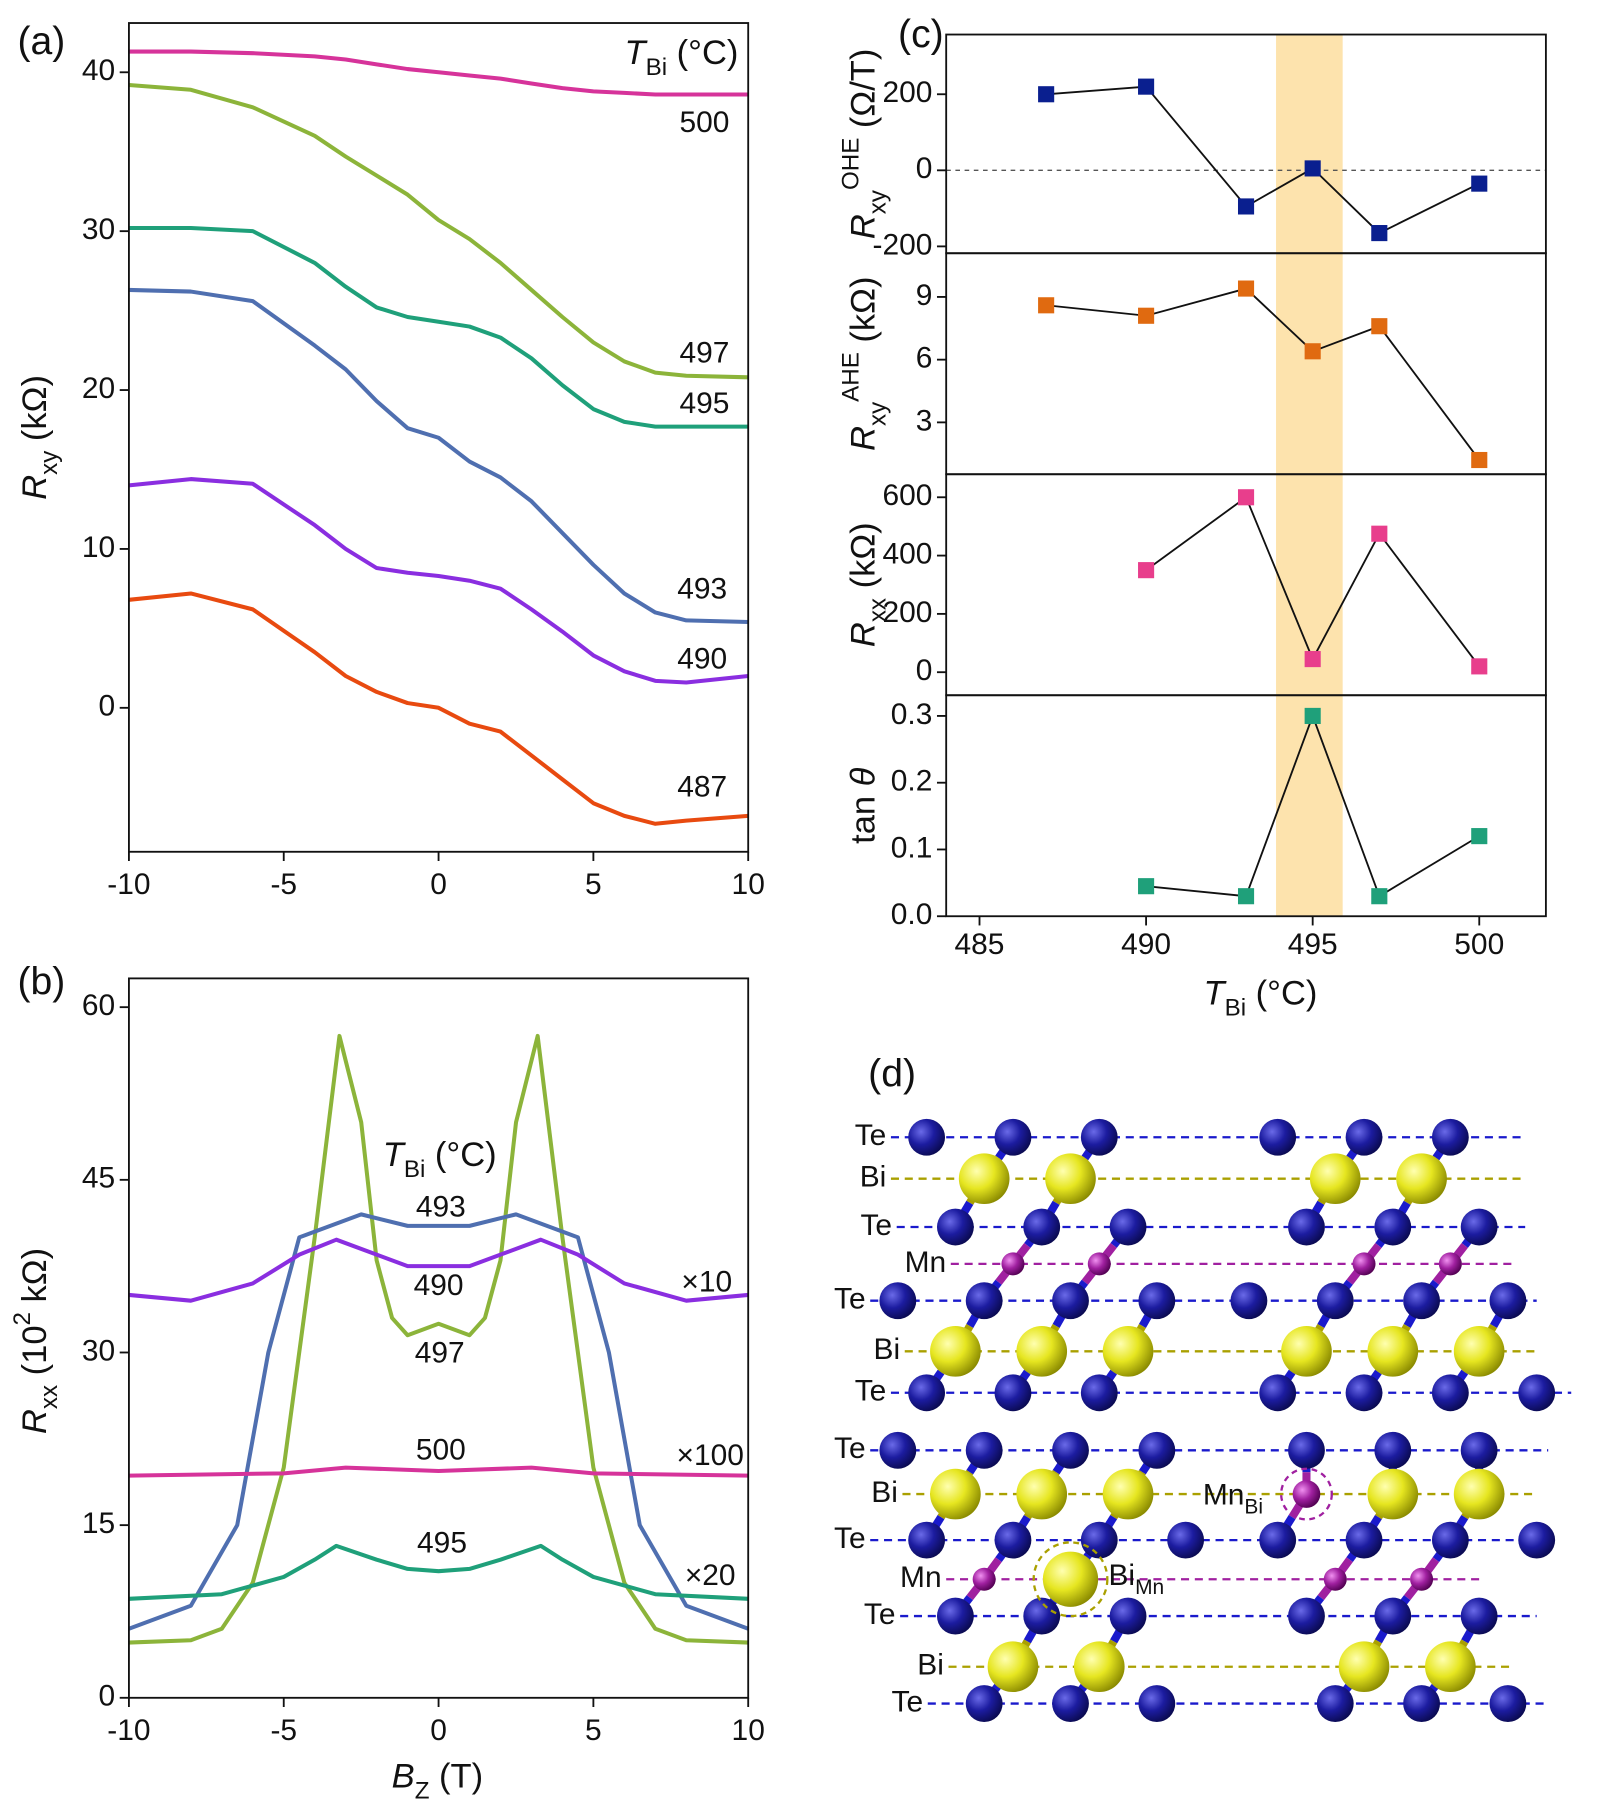 Image resolution: width=1600 pixels, height=1806 pixels. What do you see at coordinates (924, 295) in the screenshot?
I see `y-tick-label: 9` at bounding box center [924, 295].